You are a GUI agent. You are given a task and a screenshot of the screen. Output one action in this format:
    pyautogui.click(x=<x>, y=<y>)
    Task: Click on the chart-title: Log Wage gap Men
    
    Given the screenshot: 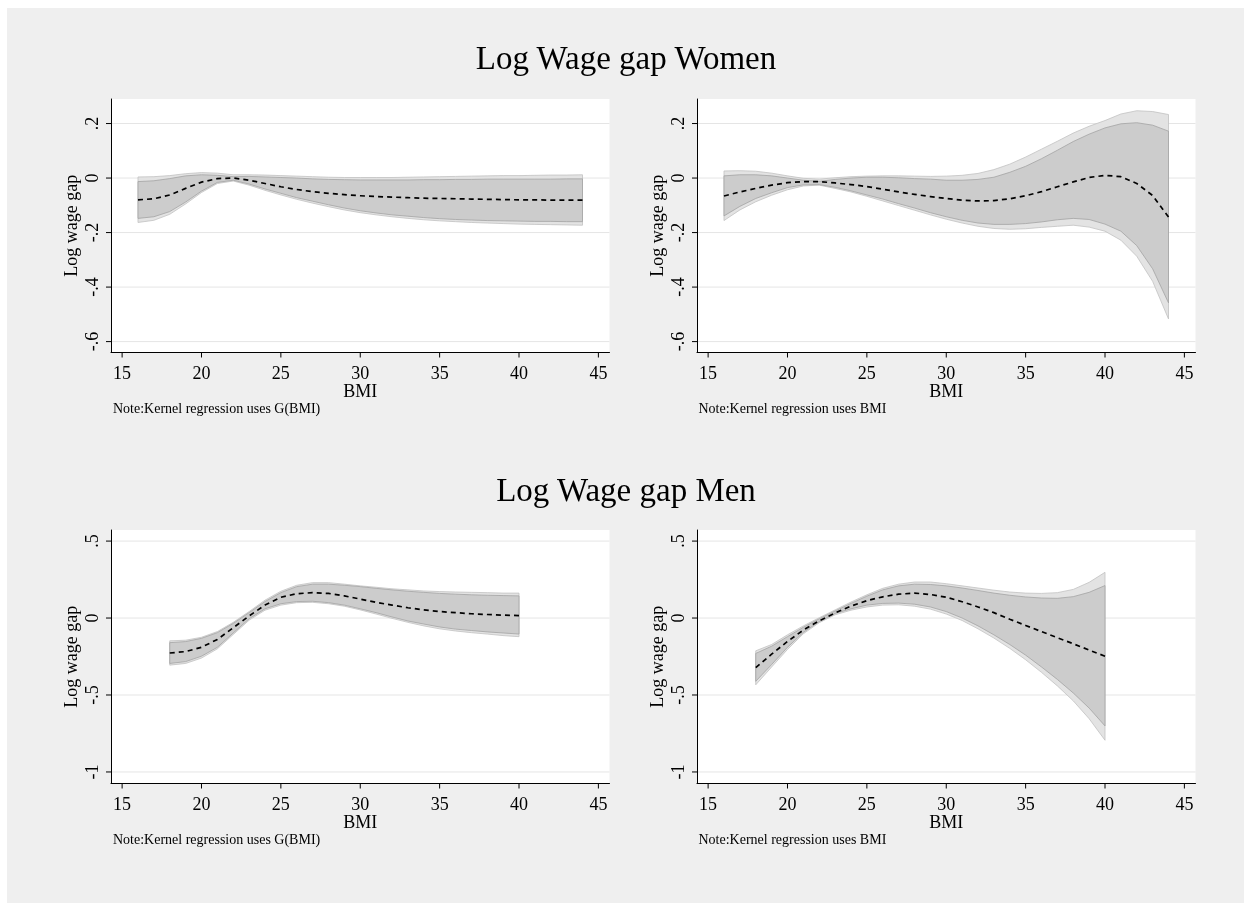 What is the action you would take?
    pyautogui.click(x=626, y=489)
    